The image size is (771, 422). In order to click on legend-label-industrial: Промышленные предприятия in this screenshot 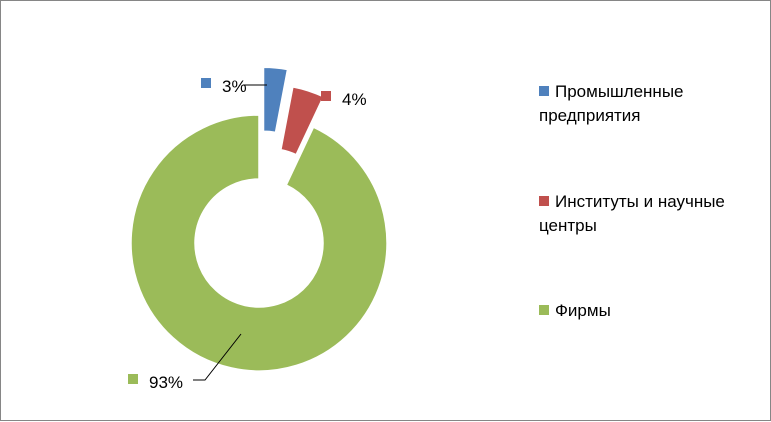, I will do `click(611, 103)`.